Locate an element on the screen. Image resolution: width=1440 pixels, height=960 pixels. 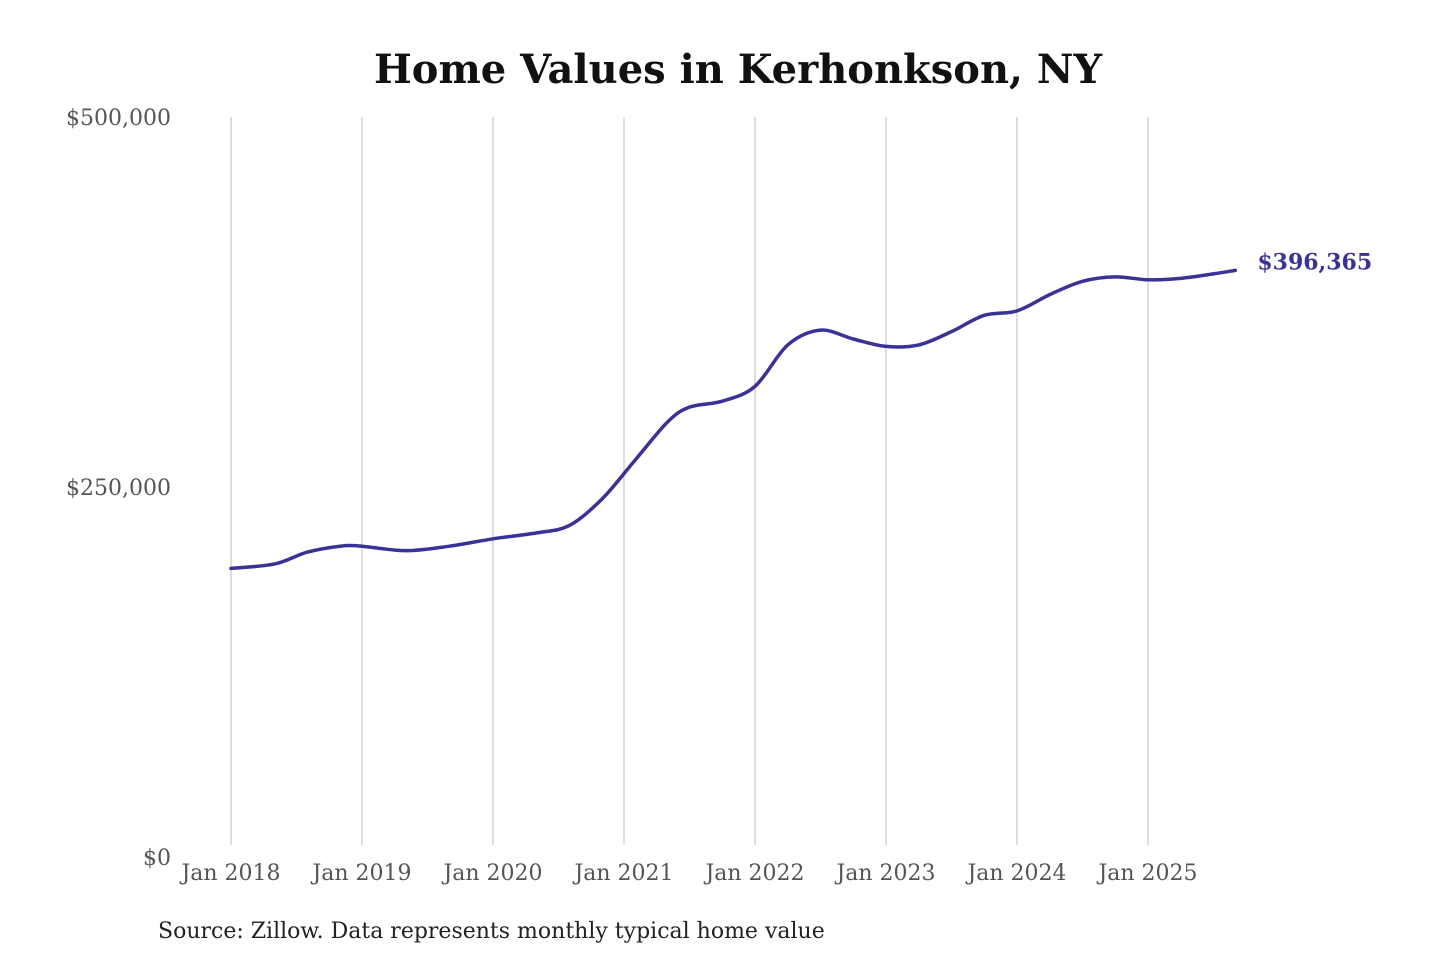
x-tick-label: Jan 2018 is located at coordinates (229, 873).